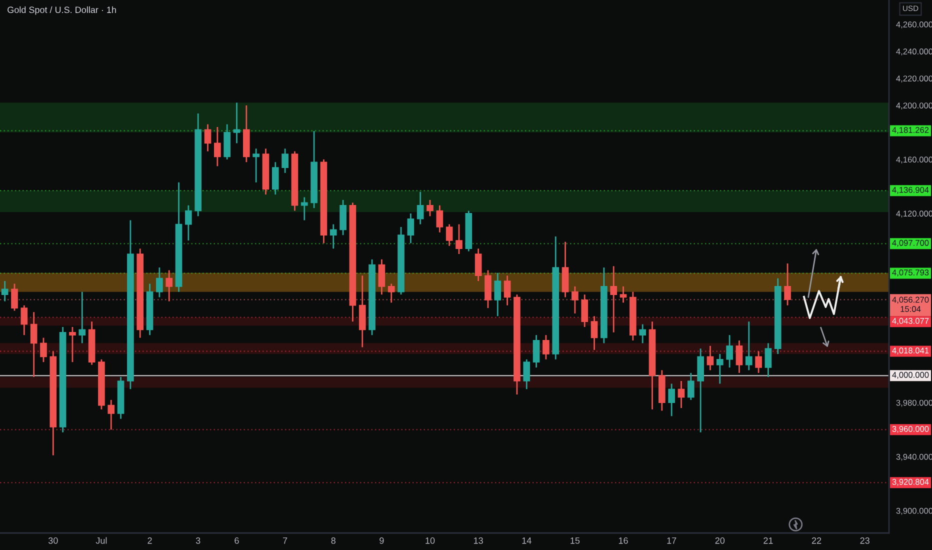 This screenshot has height=550, width=932. I want to click on x-tick-label: 9, so click(382, 540).